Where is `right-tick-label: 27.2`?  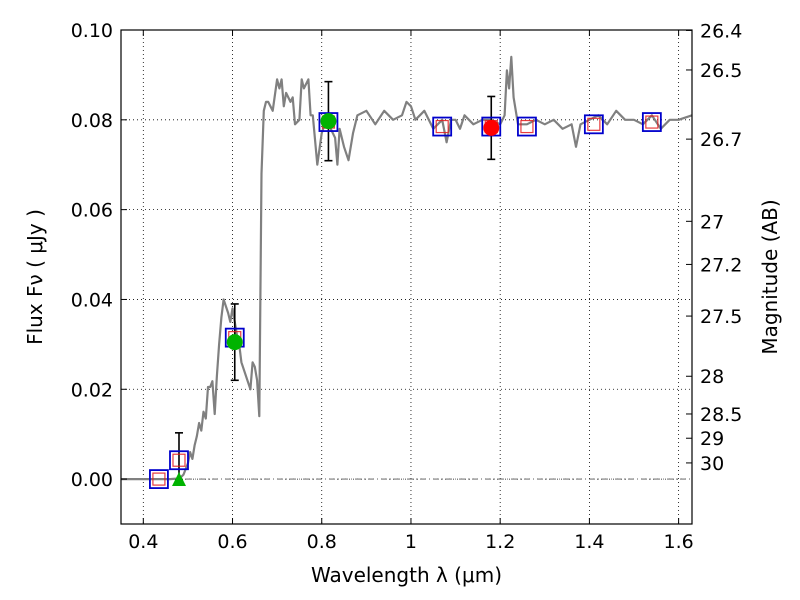 right-tick-label: 27.2 is located at coordinates (721, 265).